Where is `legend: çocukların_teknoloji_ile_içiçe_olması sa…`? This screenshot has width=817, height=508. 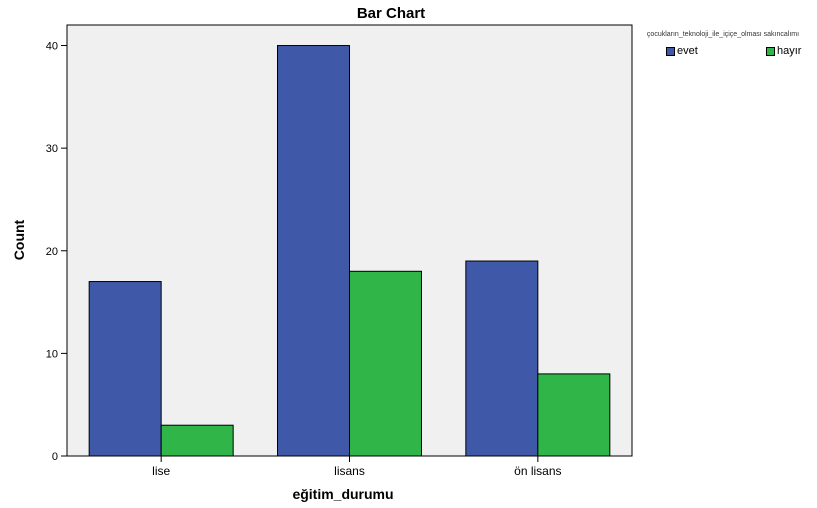
legend: çocukların_teknoloji_ile_içiçe_olması sa… is located at coordinates (723, 44).